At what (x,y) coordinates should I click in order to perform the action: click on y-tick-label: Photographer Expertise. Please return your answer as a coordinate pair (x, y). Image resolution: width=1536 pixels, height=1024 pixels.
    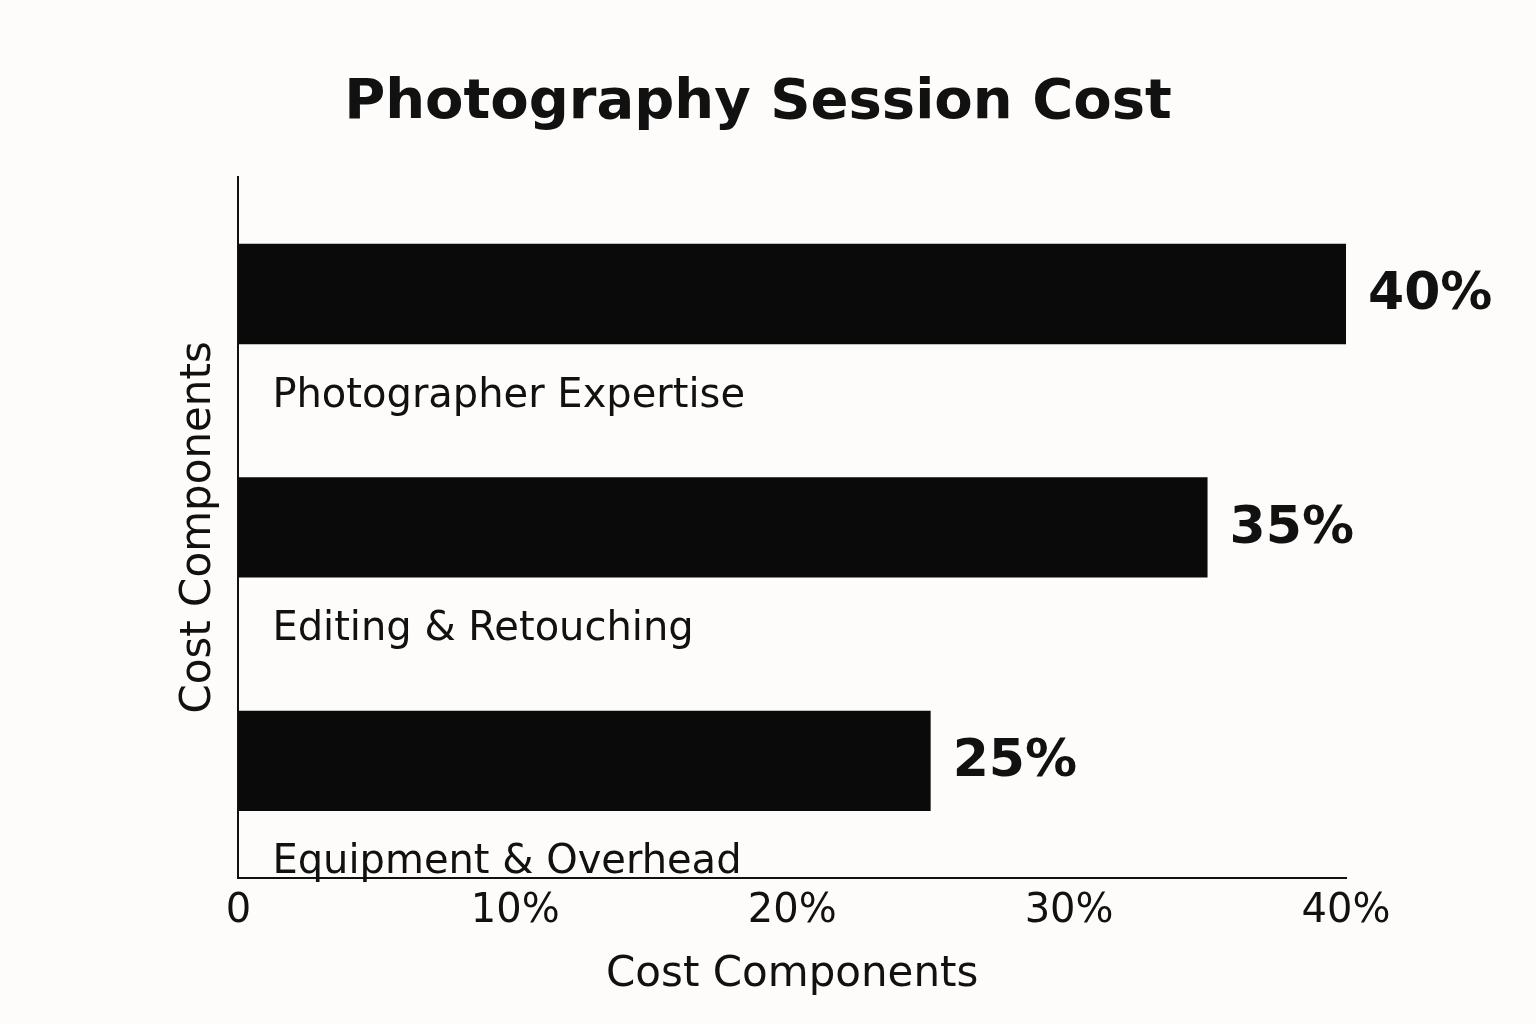
    Looking at the image, I should click on (509, 392).